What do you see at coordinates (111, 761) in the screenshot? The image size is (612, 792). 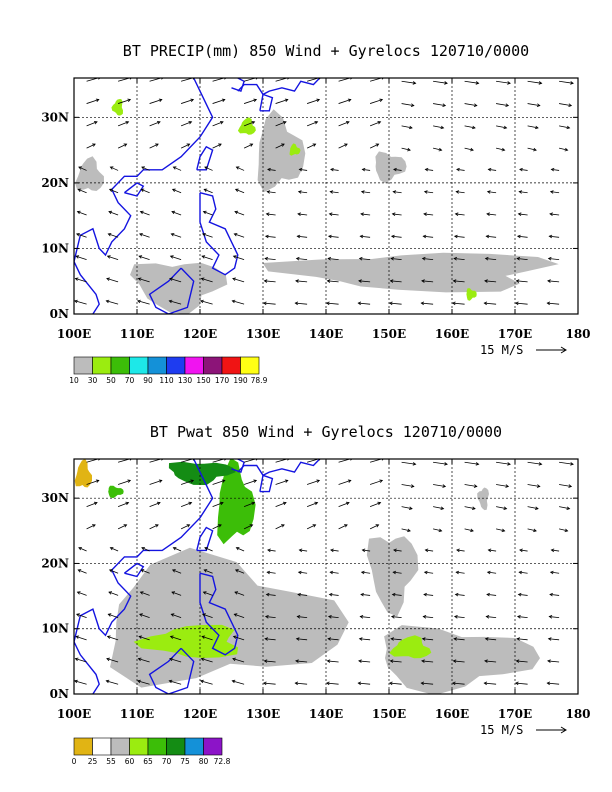 I see `colorbar-label: 55` at bounding box center [111, 761].